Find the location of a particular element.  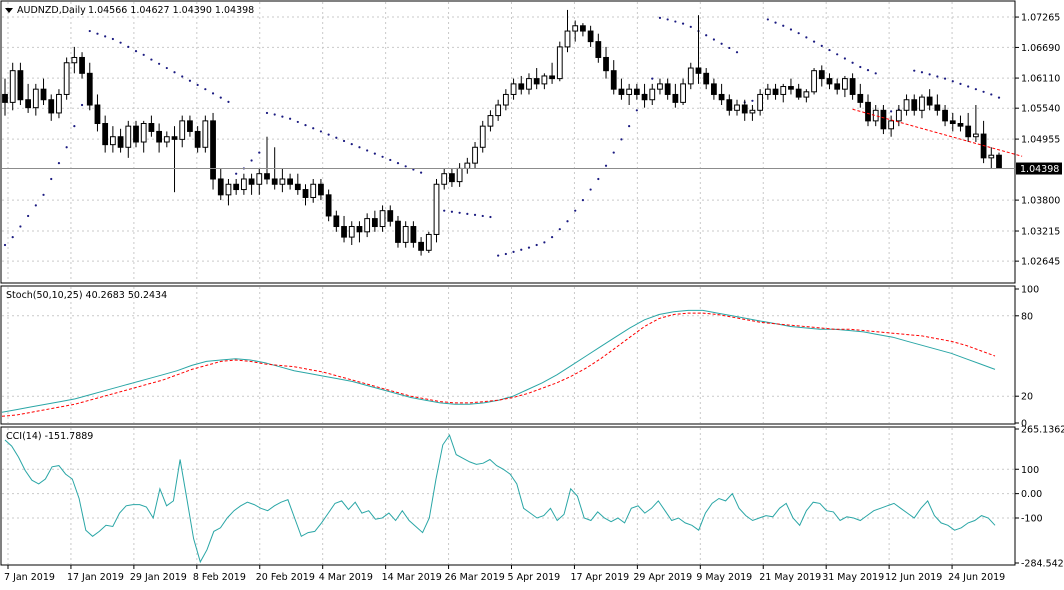

x-tick-label: 12 Jun 2019 is located at coordinates (913, 577).